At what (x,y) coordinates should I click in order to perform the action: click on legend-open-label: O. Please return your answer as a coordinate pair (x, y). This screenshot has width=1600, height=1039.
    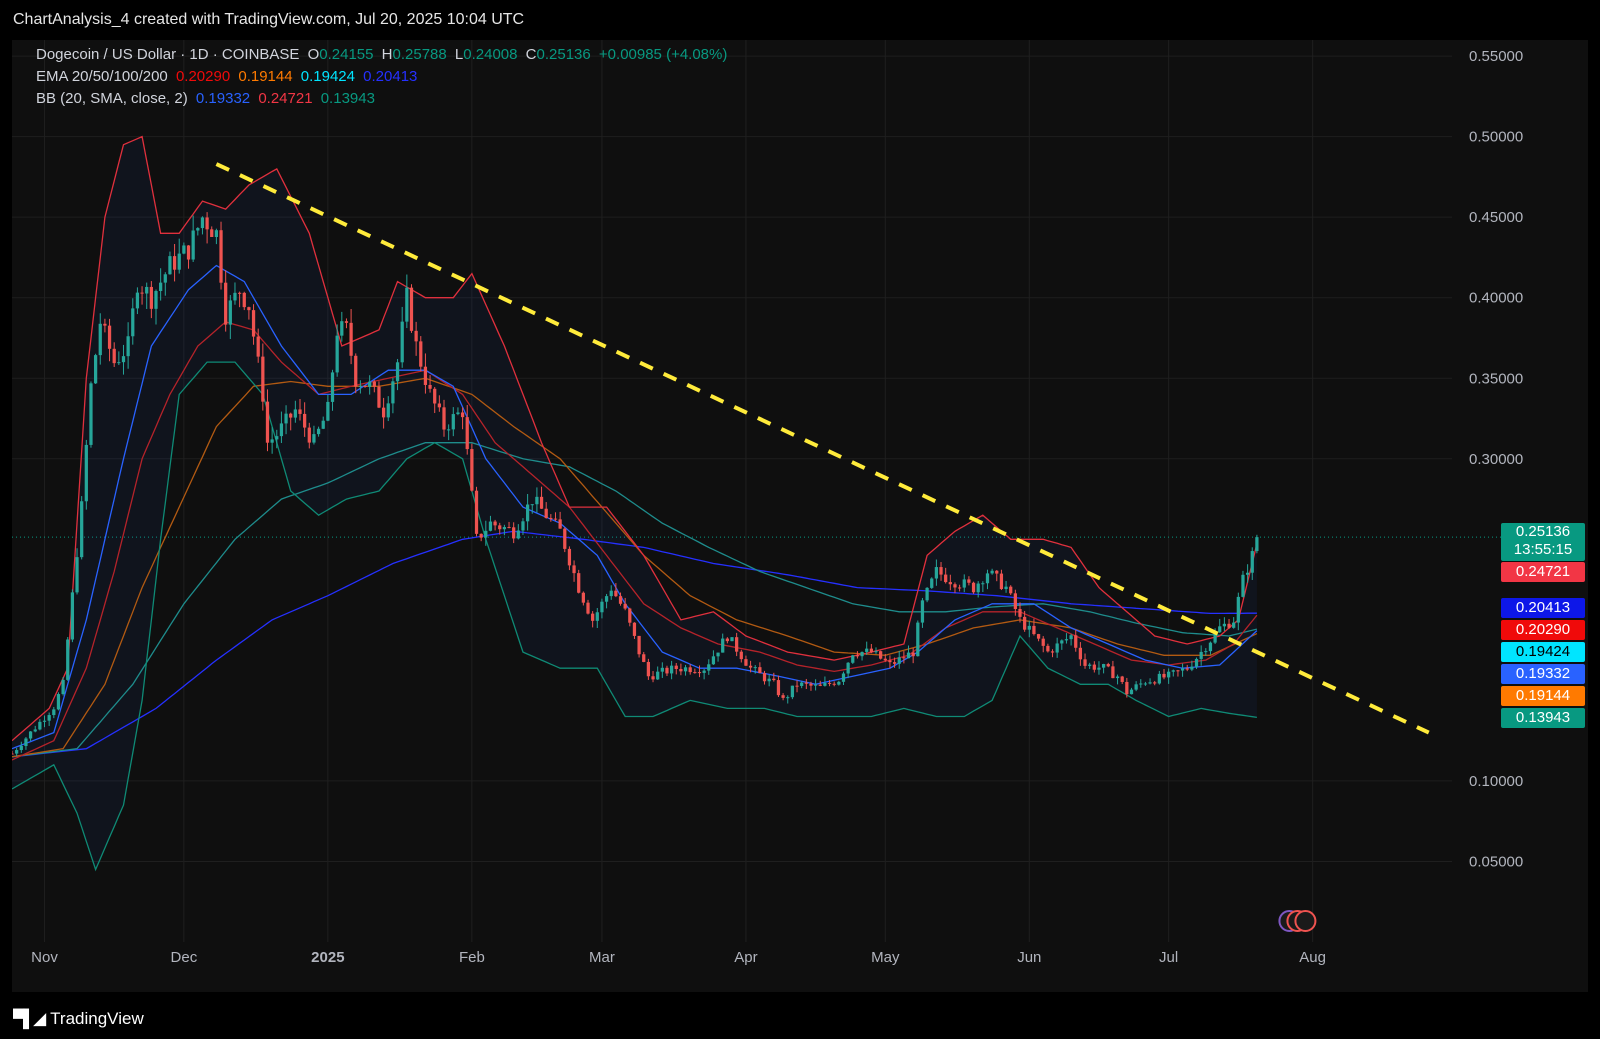
    Looking at the image, I should click on (313, 54).